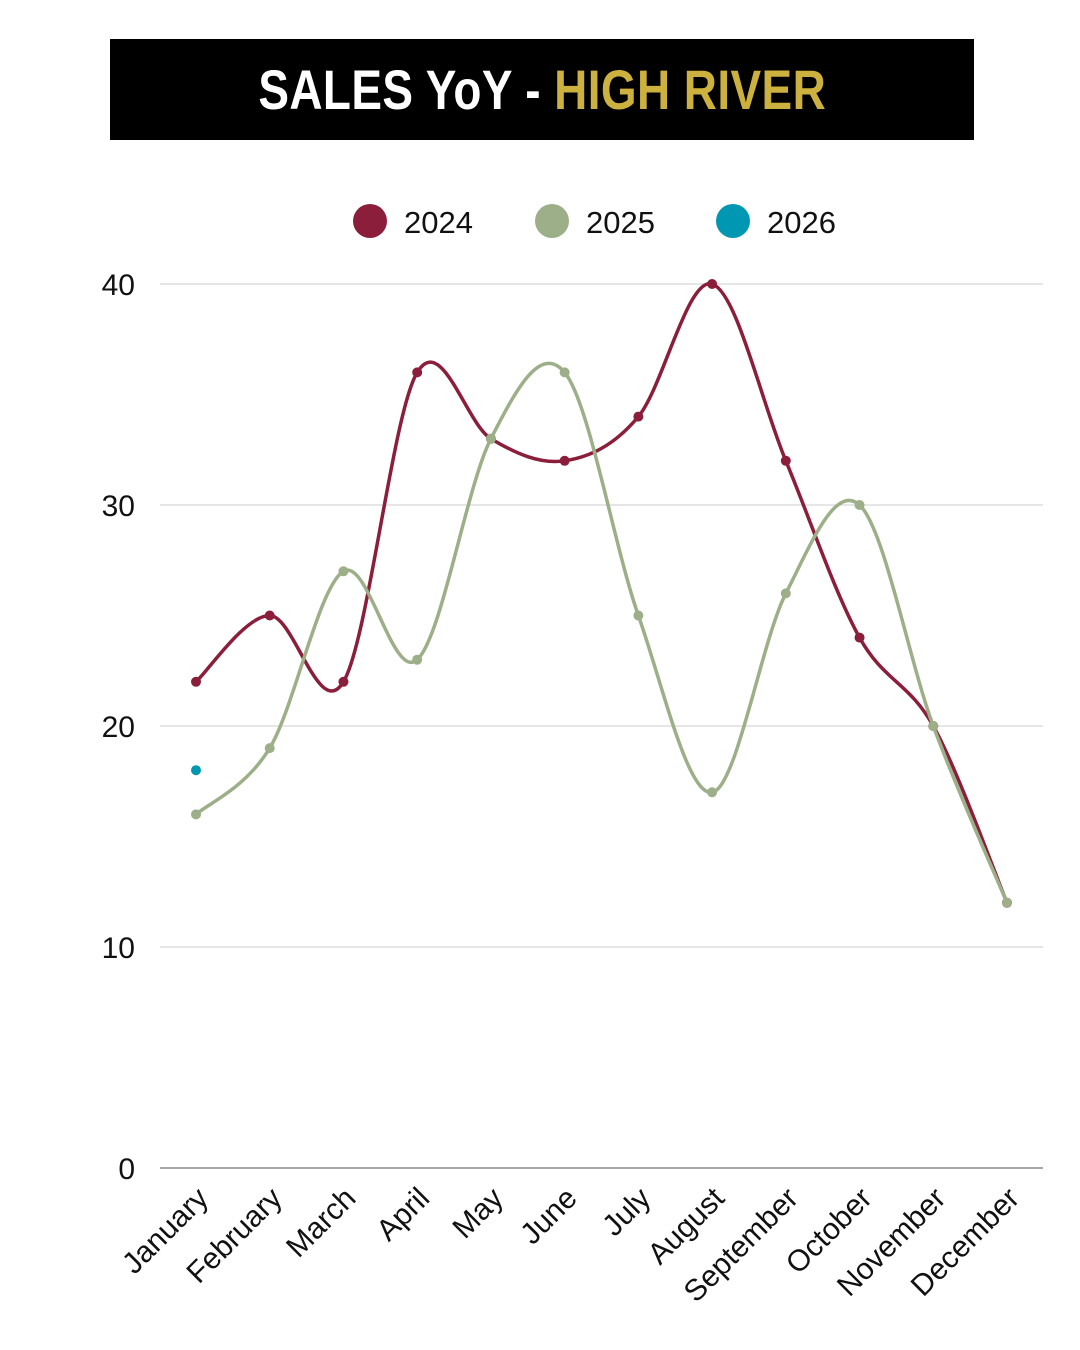  What do you see at coordinates (196, 770) in the screenshot?
I see `data-point-2026` at bounding box center [196, 770].